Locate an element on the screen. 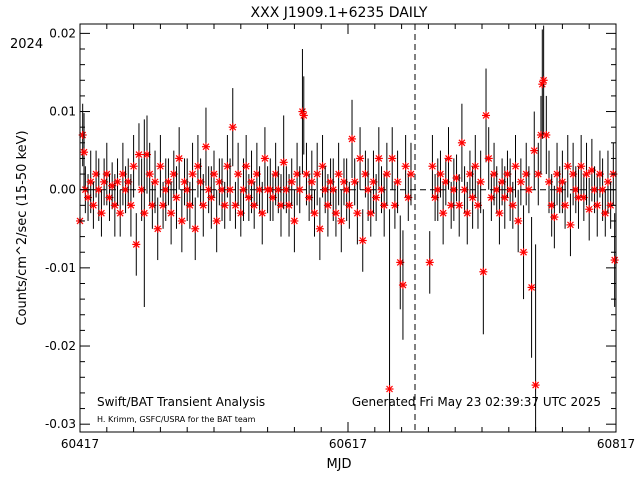  x-tick-label: 60417 is located at coordinates (80, 444).